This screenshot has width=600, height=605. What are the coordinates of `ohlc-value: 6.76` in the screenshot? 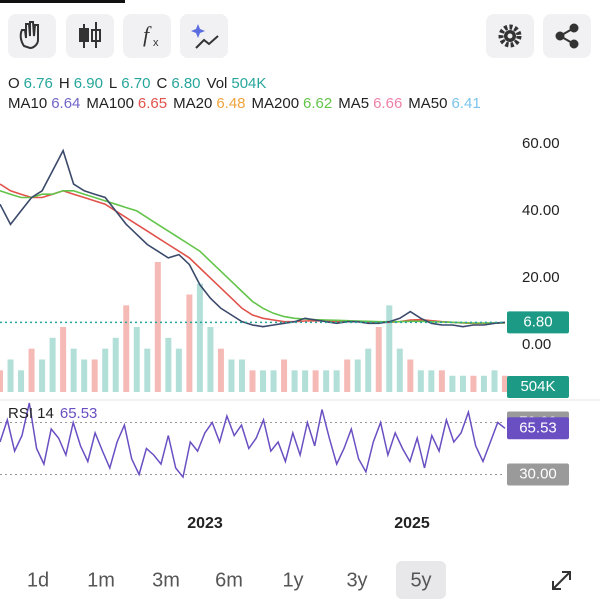 It's located at (38, 83).